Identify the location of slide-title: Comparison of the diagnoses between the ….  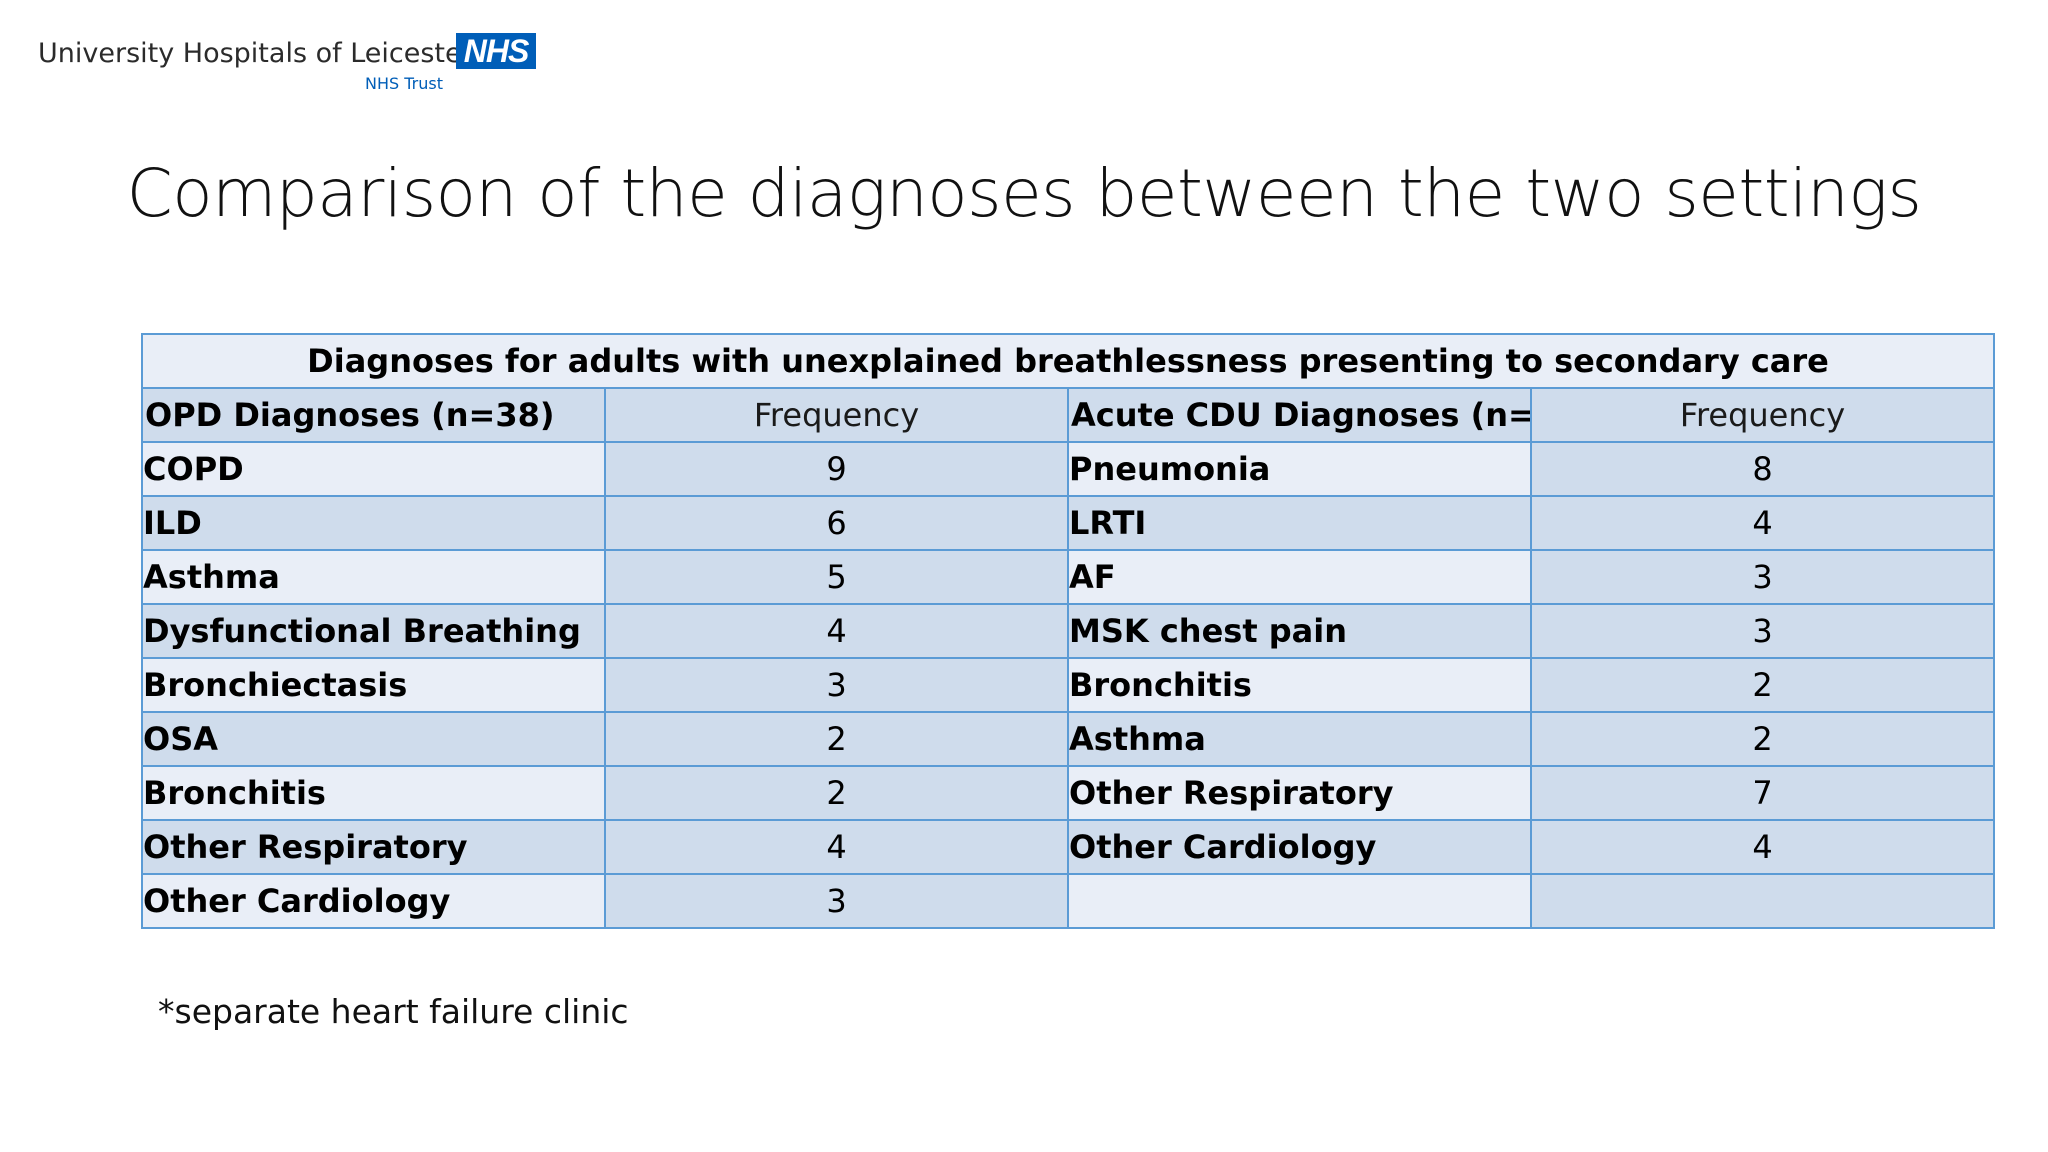
(1024, 193).